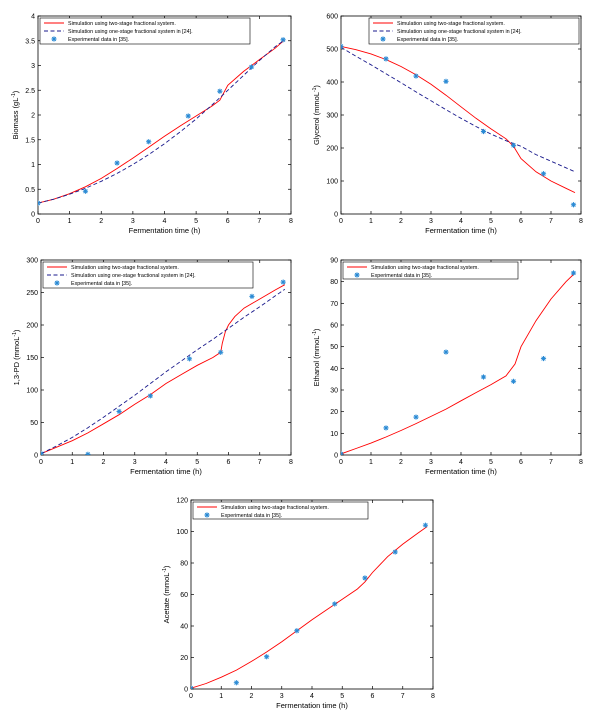 Image resolution: width=592 pixels, height=716 pixels. Describe the element at coordinates (334, 261) in the screenshot. I see `y-tick-label: 90` at that location.